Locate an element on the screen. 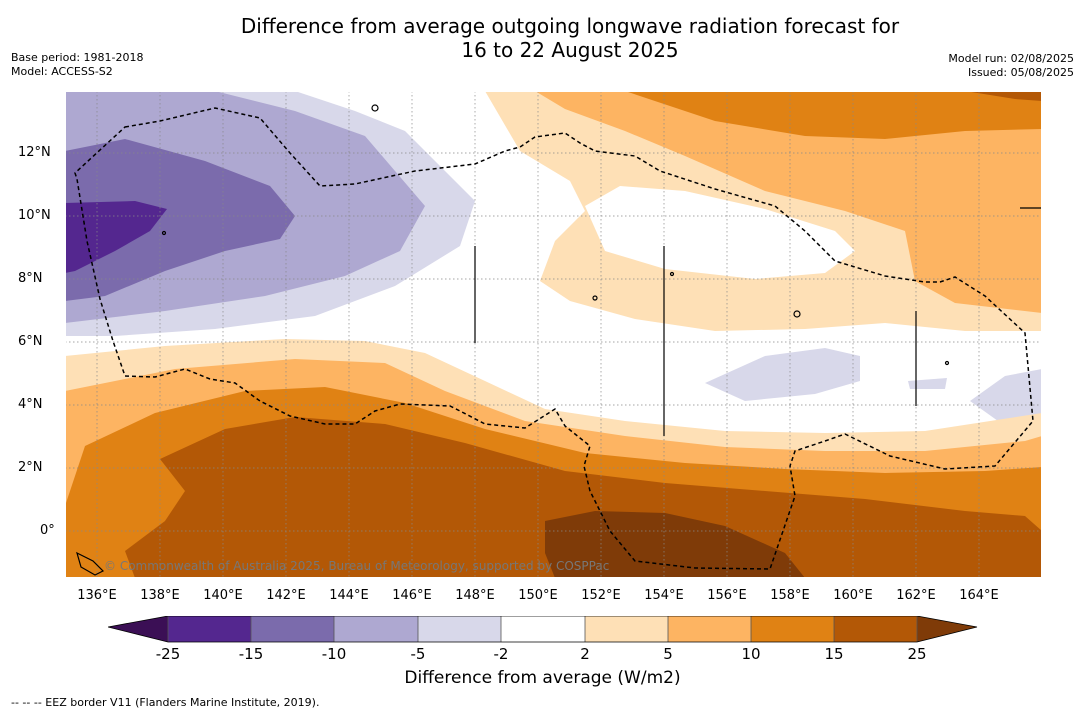 Image resolution: width=1085 pixels, height=713 pixels. colorbar-outline is located at coordinates (543, 629).